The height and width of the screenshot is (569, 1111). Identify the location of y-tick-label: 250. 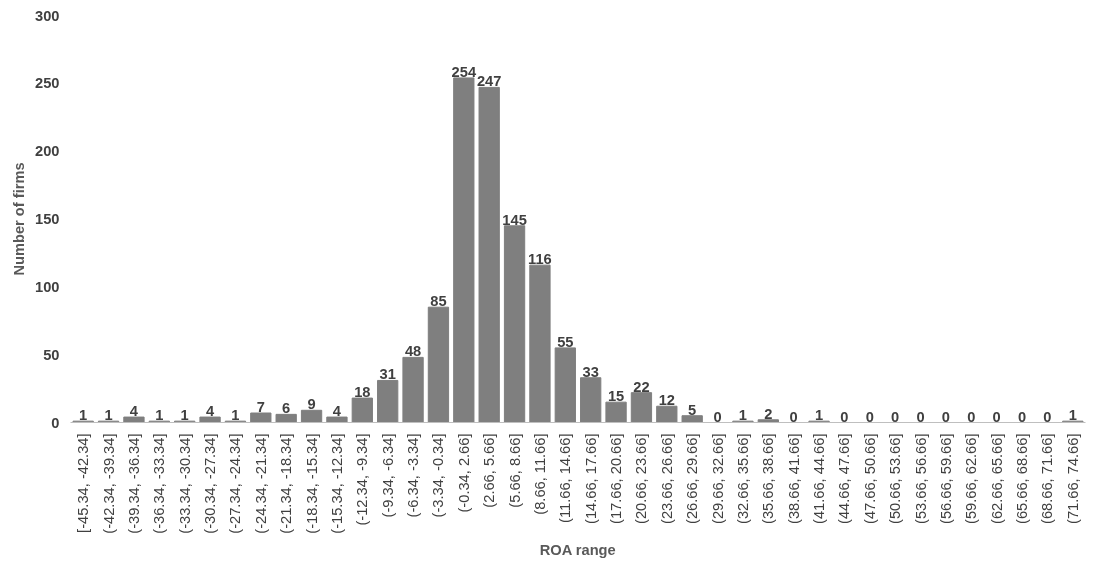
(47, 83).